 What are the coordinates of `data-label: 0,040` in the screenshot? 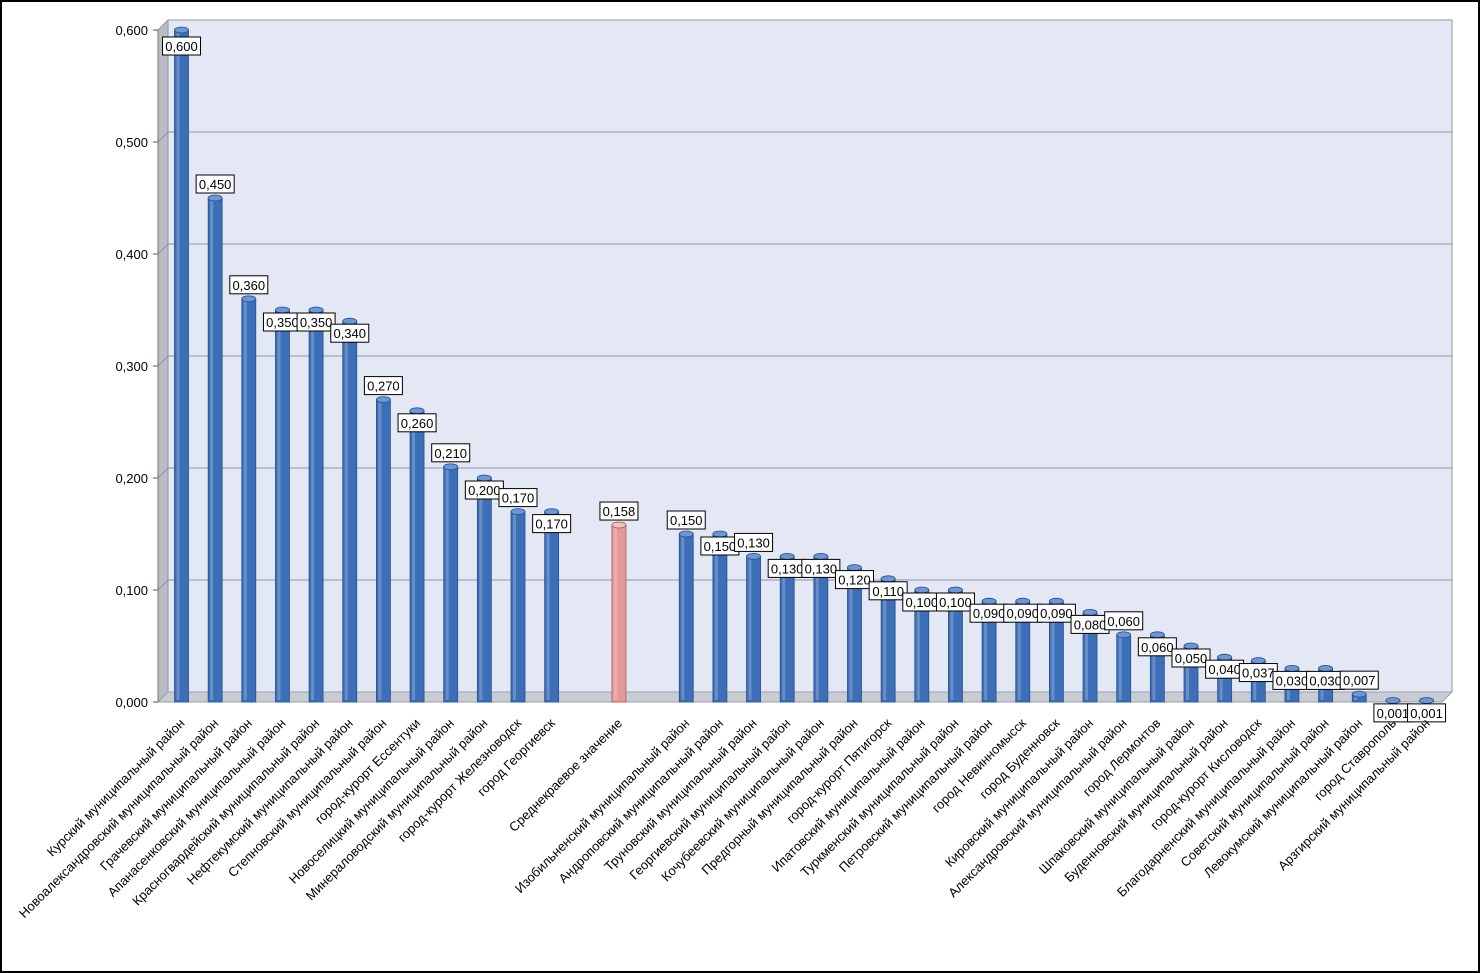 It's located at (1225, 669).